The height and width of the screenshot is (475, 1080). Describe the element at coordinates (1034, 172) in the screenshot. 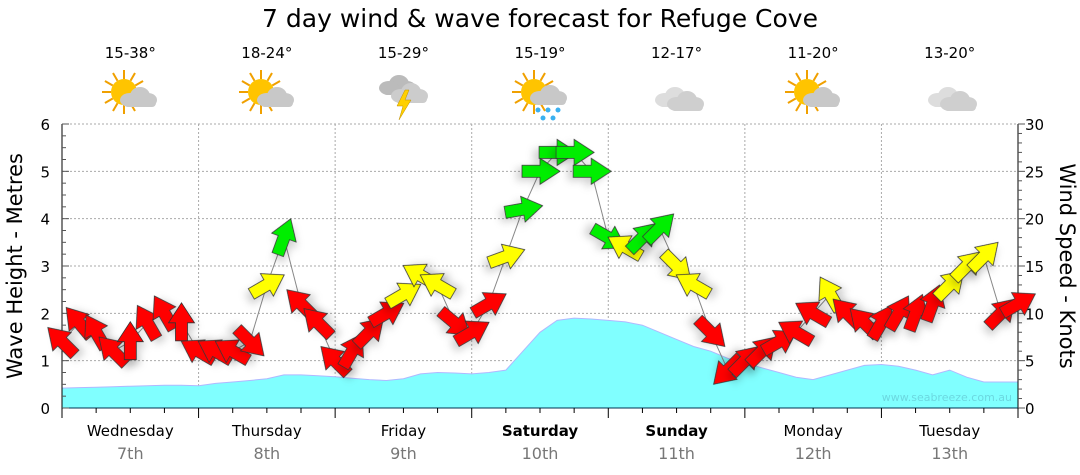

I see `right-tick-label: 25` at that location.